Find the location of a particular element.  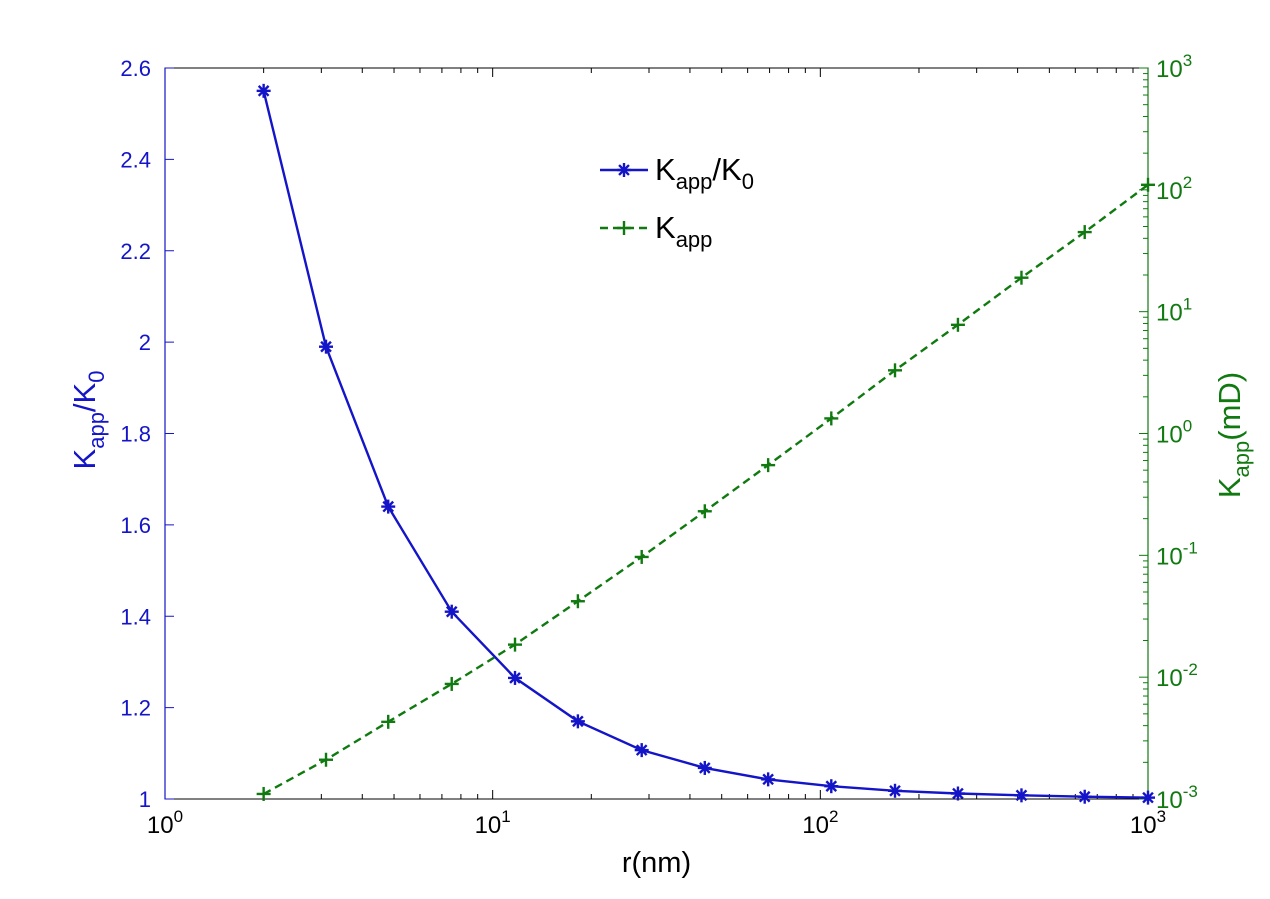

right-y-tick-label: 10⁰ is located at coordinates (1174, 433).